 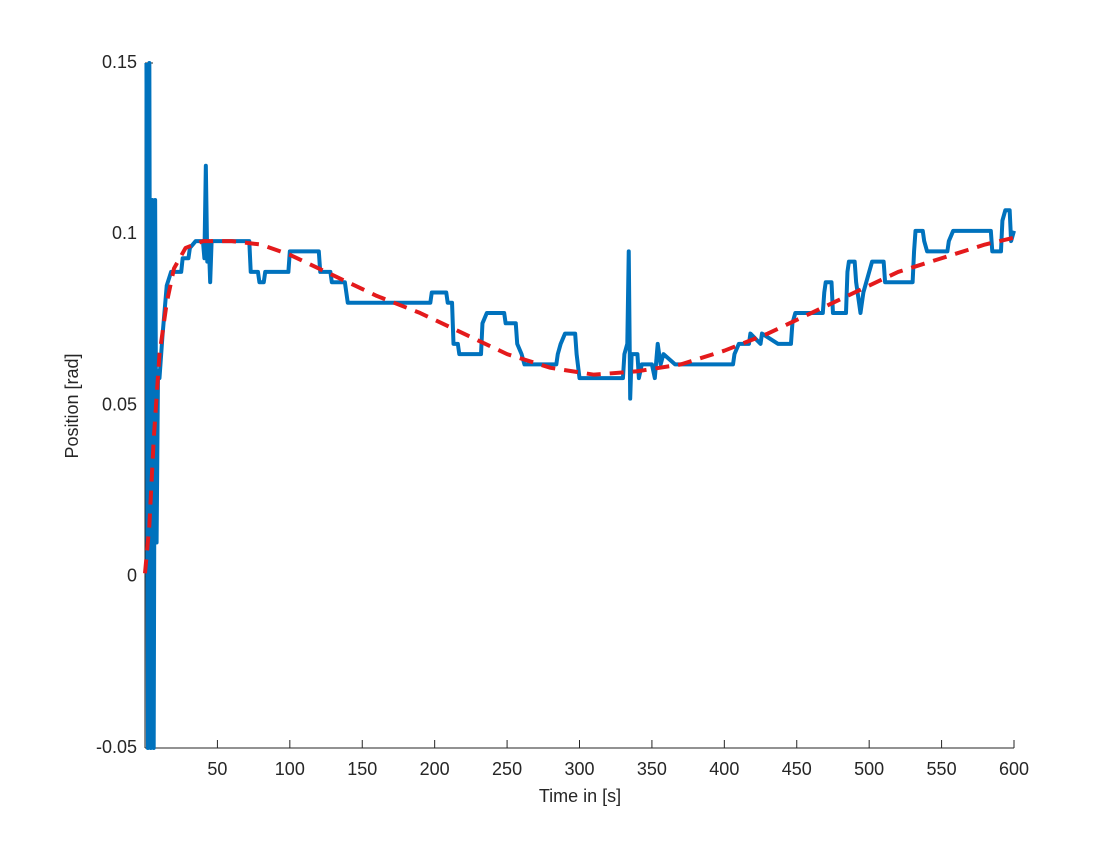 I want to click on x-tick-label: 300, so click(x=579, y=769).